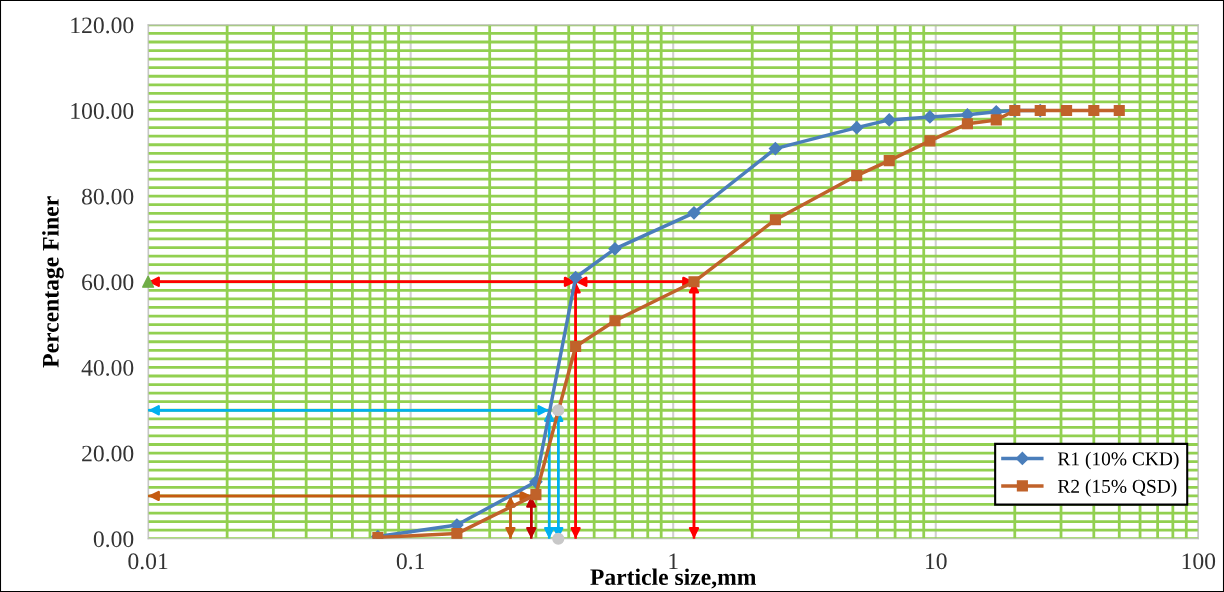  I want to click on x-axis-title: Particle size,mm, so click(673, 578).